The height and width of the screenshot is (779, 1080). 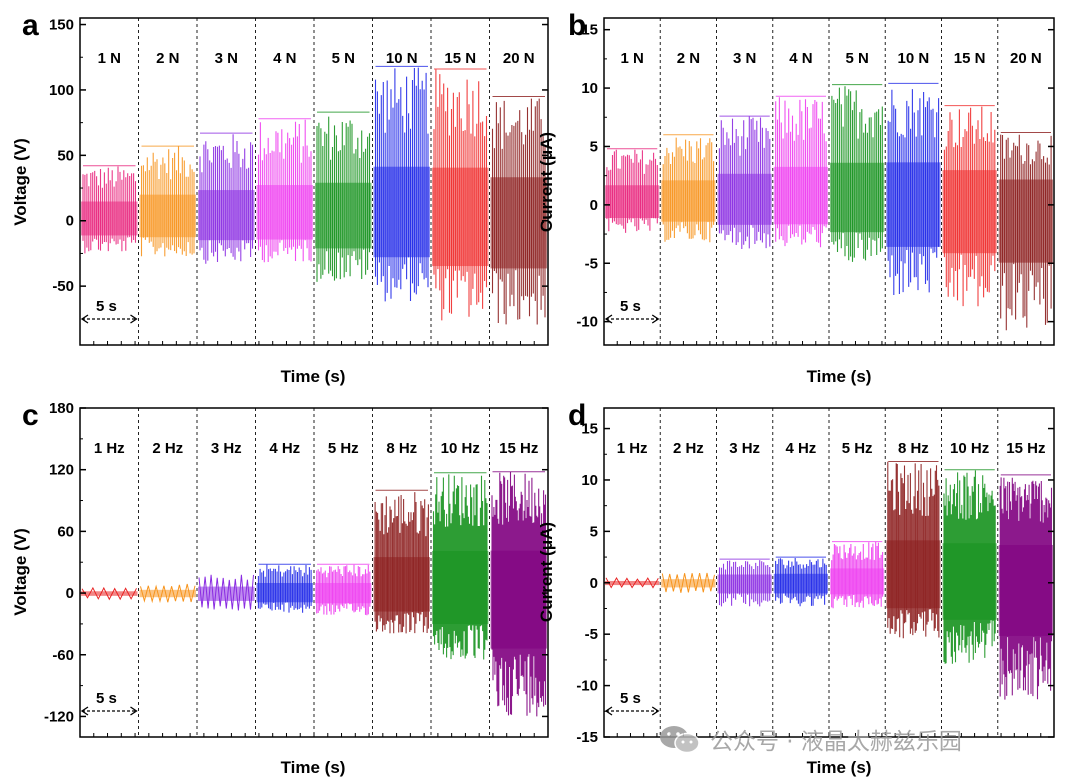 What do you see at coordinates (61, 470) in the screenshot?
I see `y-tick-label: 120` at bounding box center [61, 470].